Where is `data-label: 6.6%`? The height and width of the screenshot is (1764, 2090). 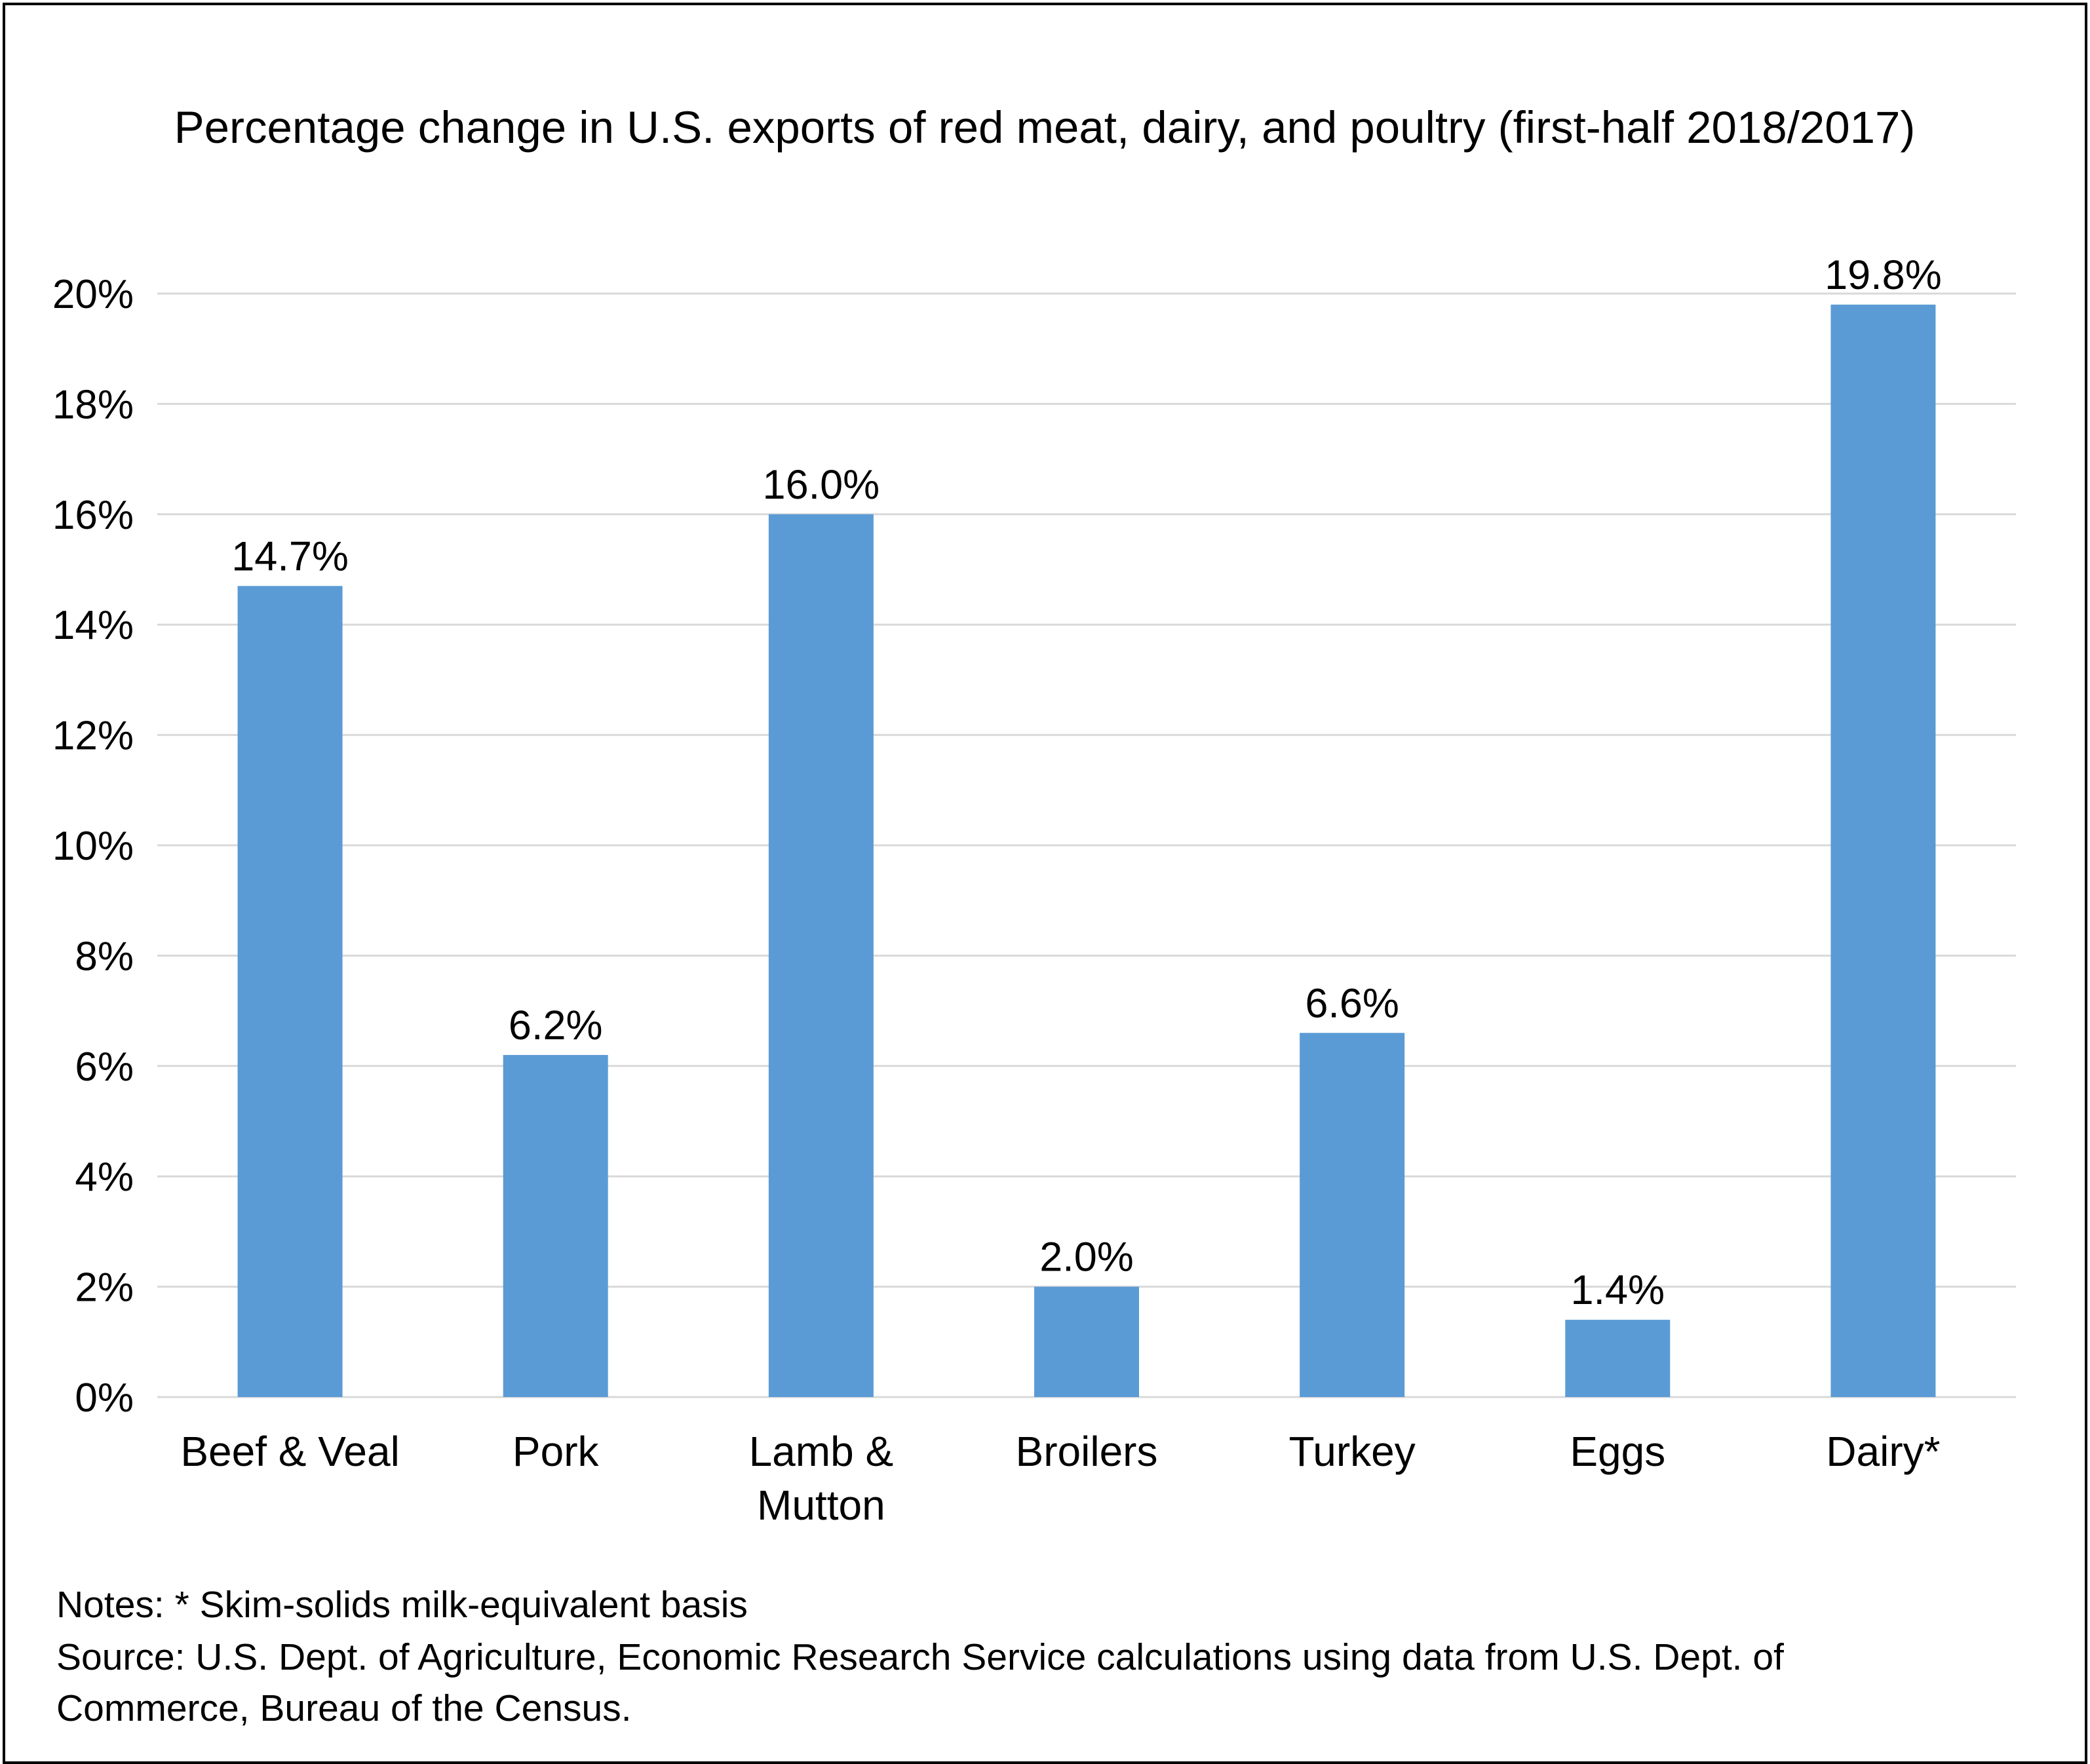 data-label: 6.6% is located at coordinates (1352, 1003).